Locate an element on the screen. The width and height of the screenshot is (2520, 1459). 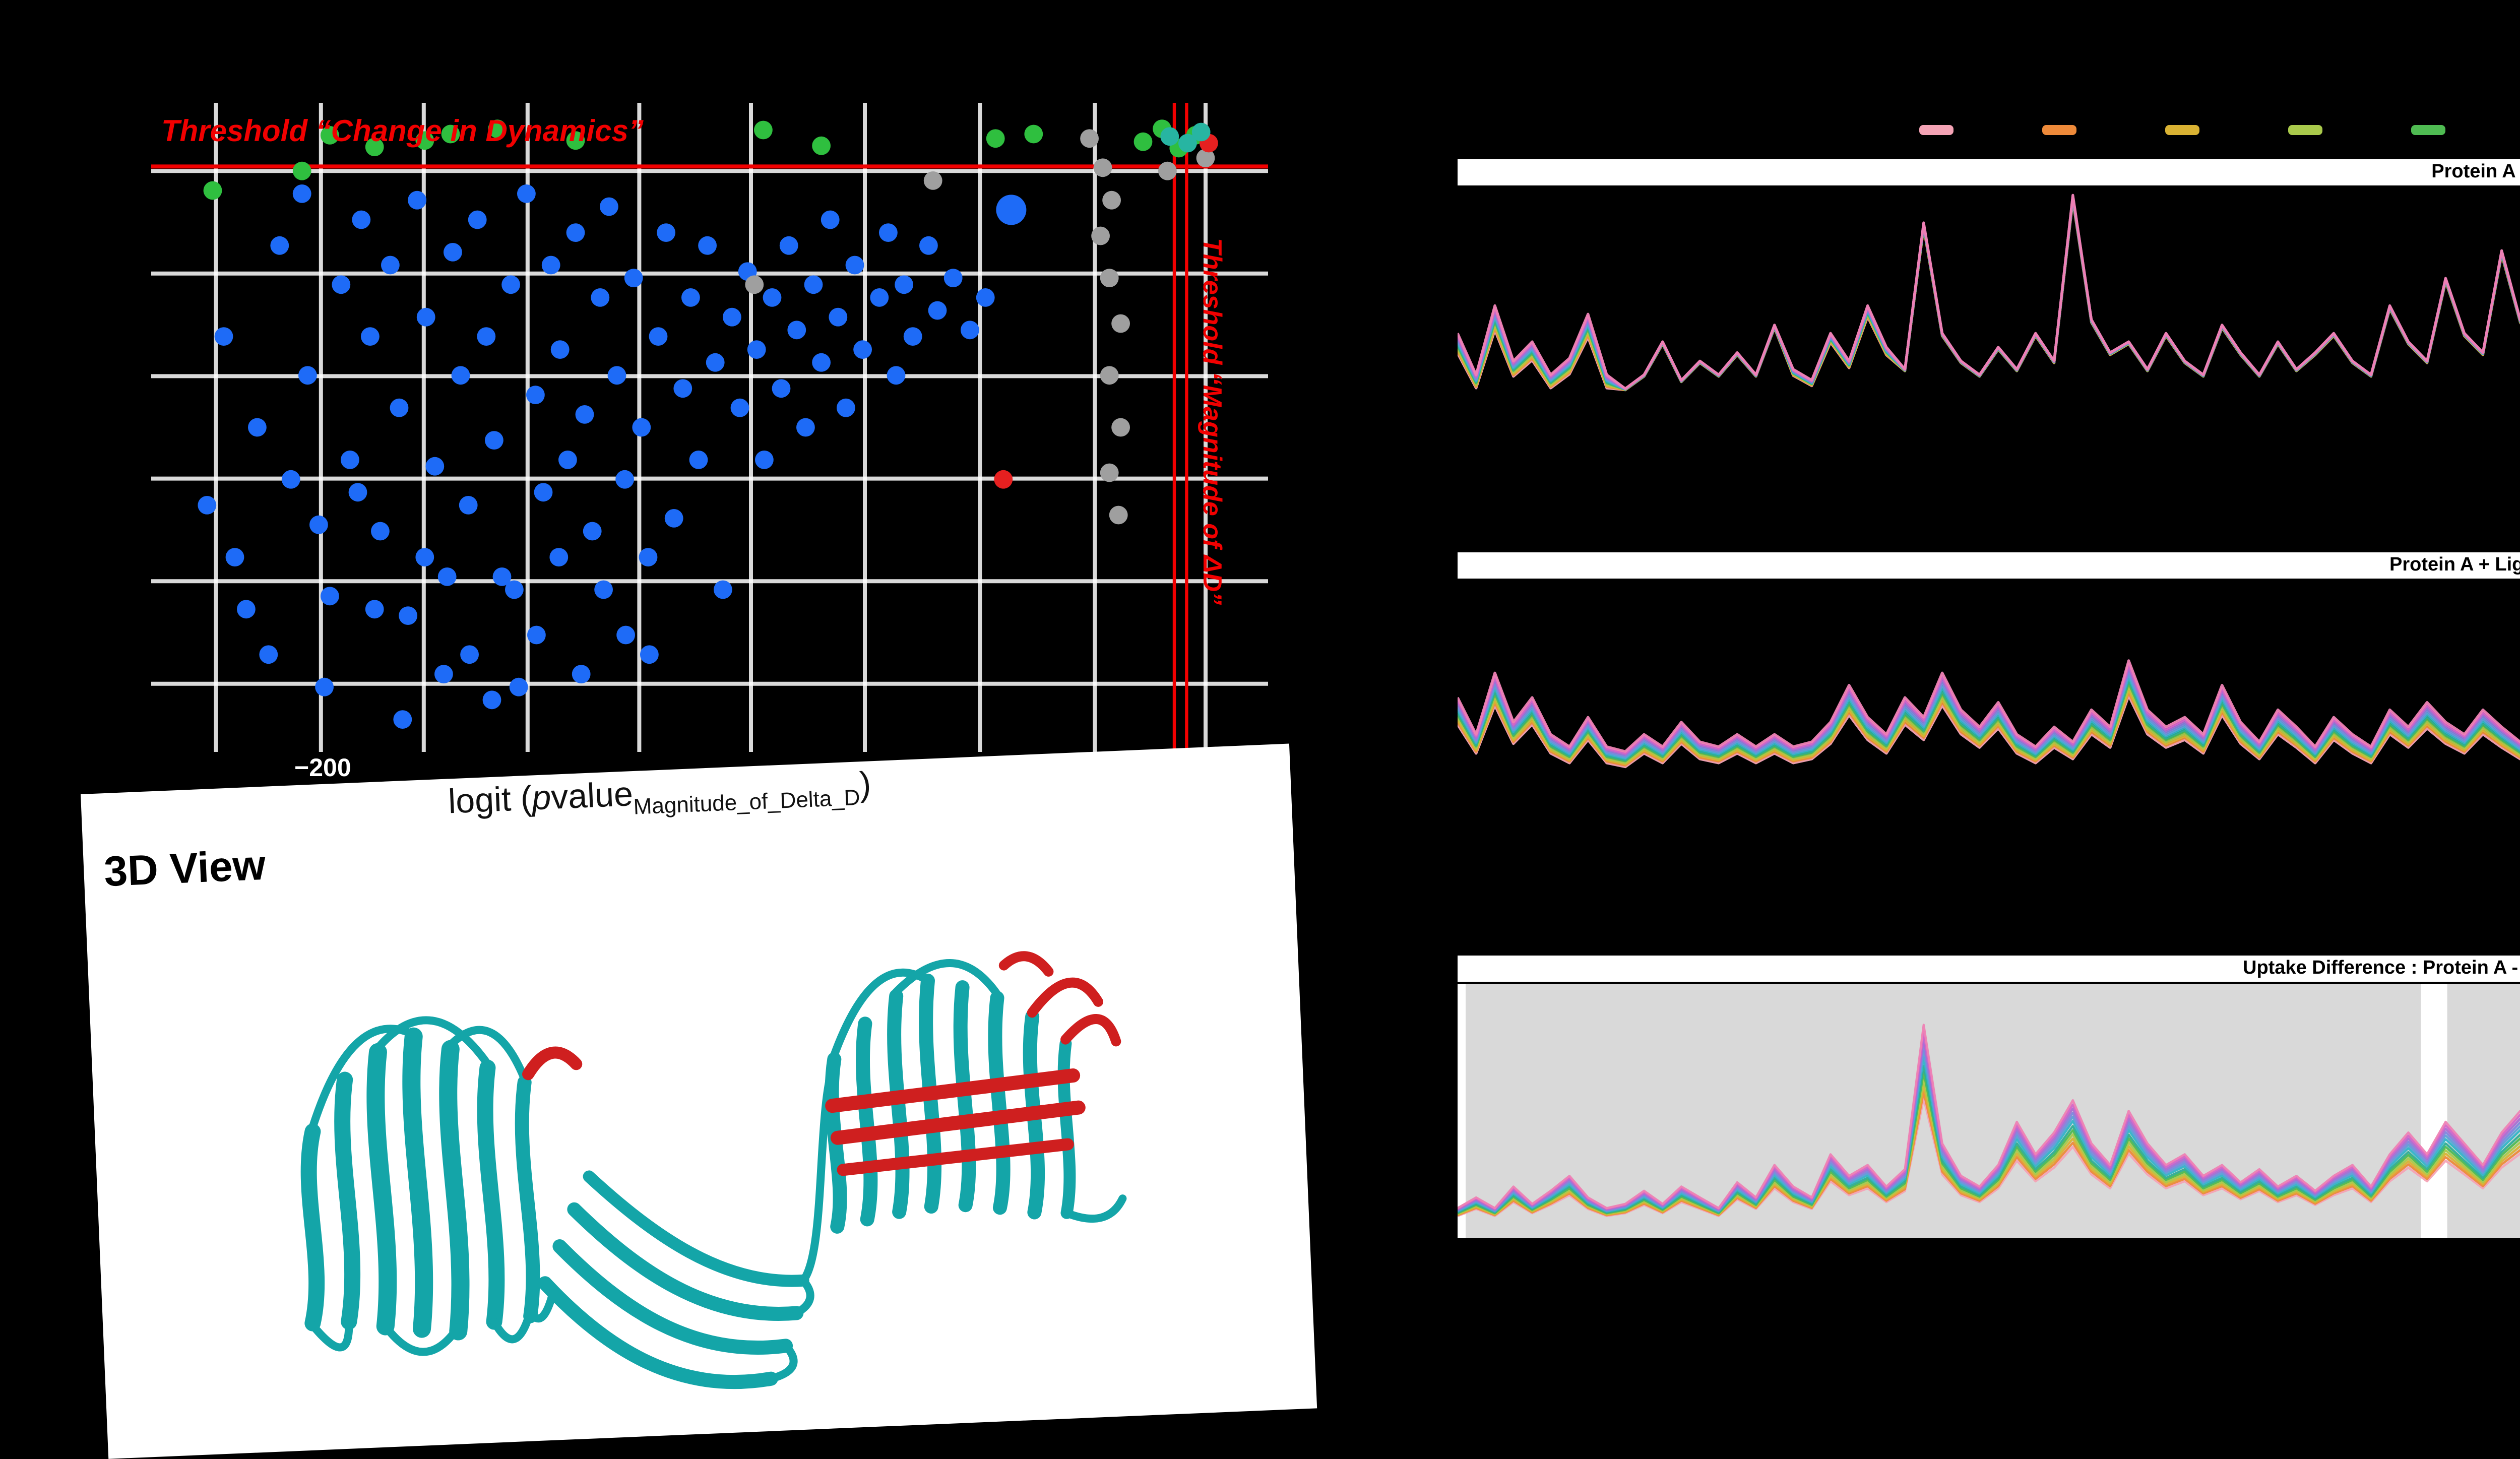
uptake-chart-protein-a-ligand is located at coordinates (1989, 759).